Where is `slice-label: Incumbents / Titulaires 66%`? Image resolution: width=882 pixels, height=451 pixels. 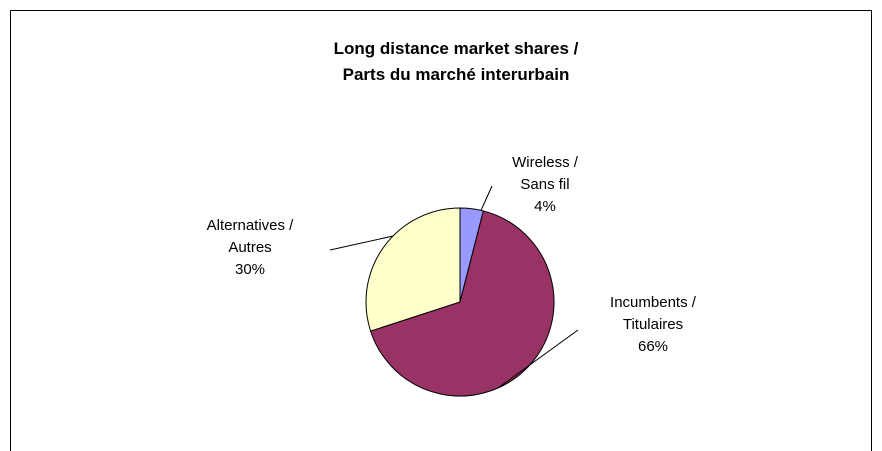
slice-label: Incumbents / Titulaires 66% is located at coordinates (653, 325).